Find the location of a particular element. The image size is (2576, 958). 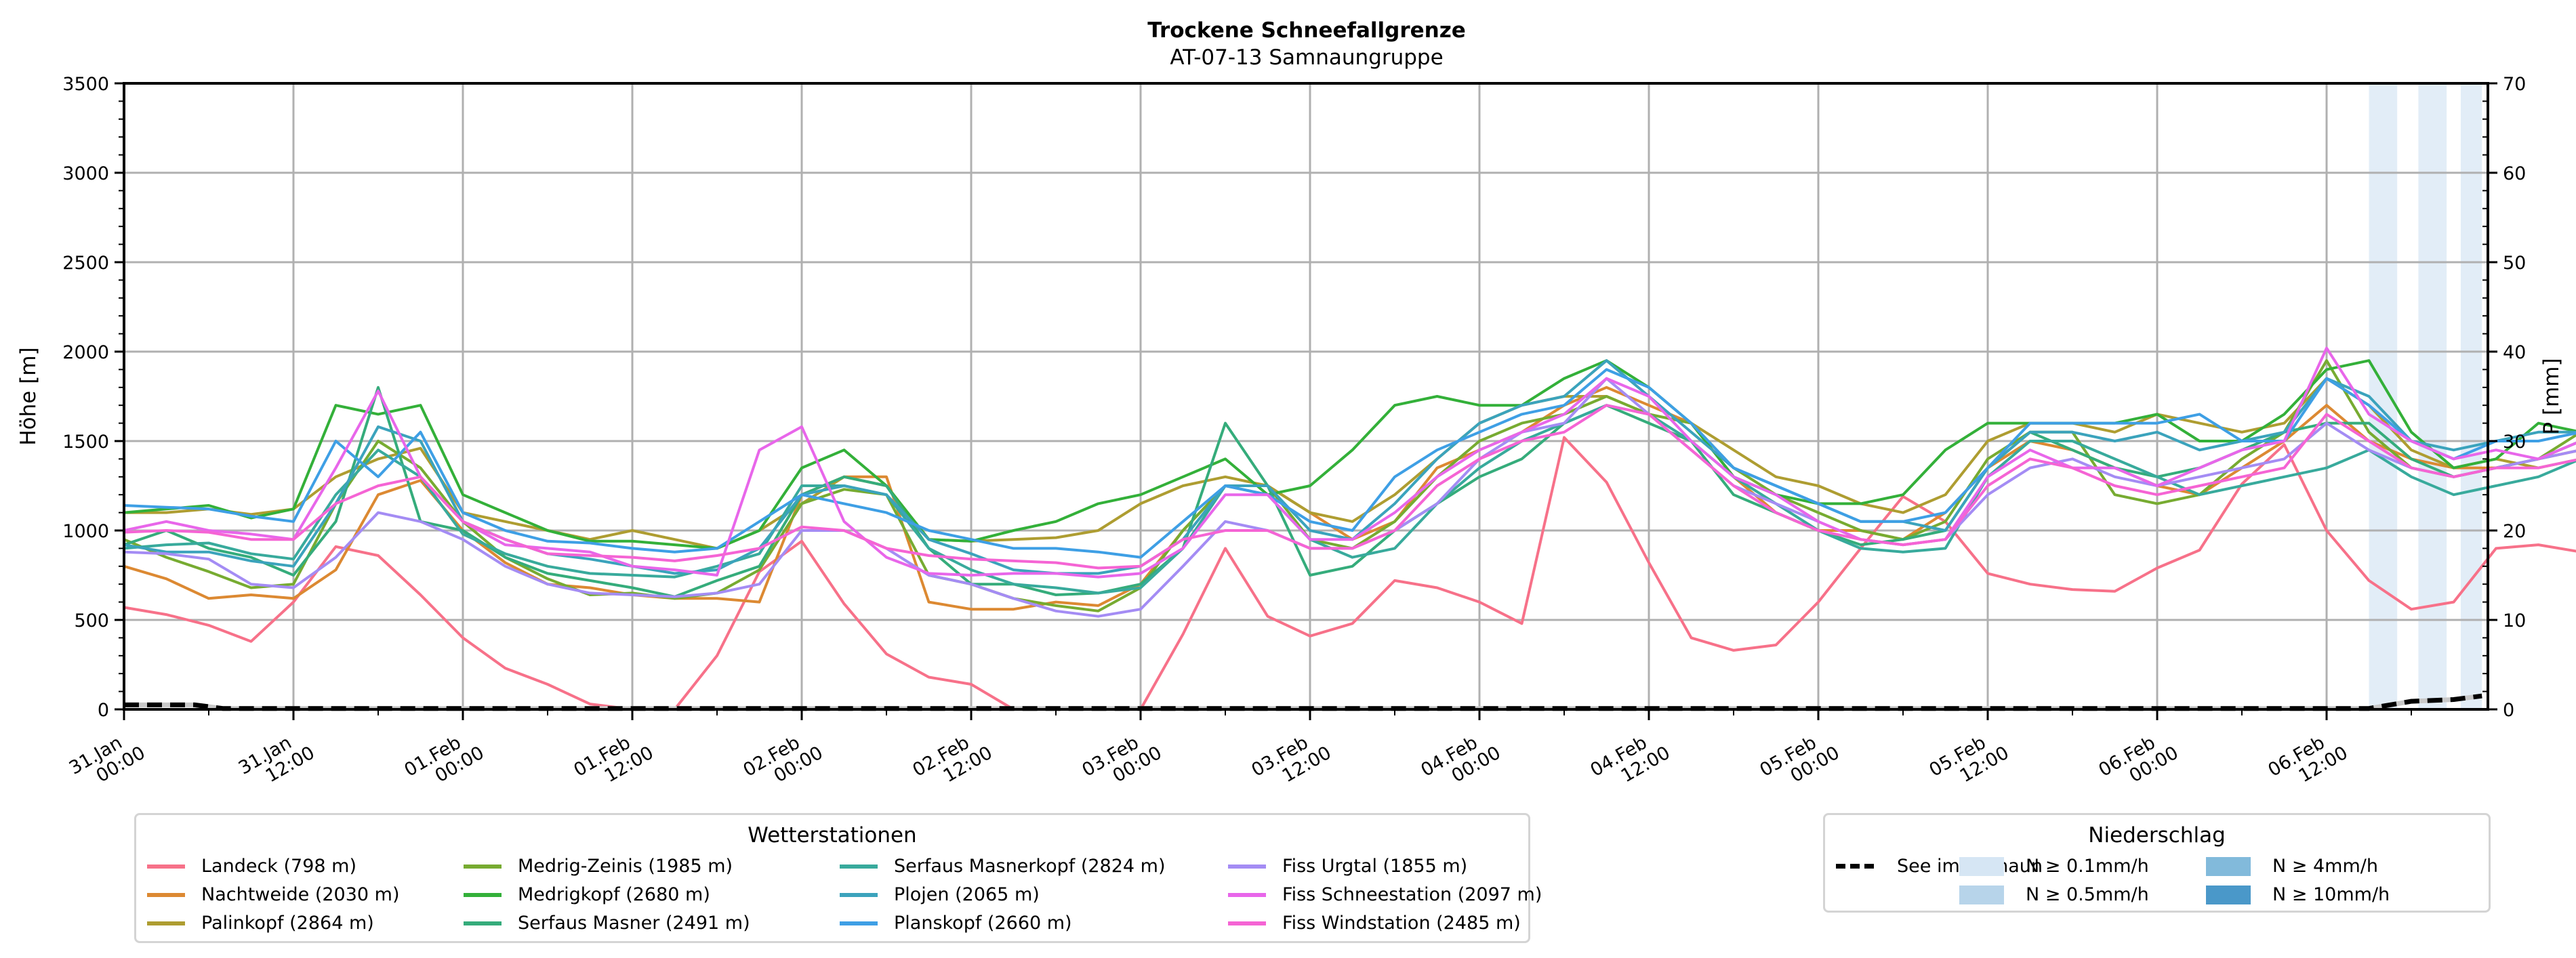

y-axis-right-label: P [mm] is located at coordinates (2552, 396).